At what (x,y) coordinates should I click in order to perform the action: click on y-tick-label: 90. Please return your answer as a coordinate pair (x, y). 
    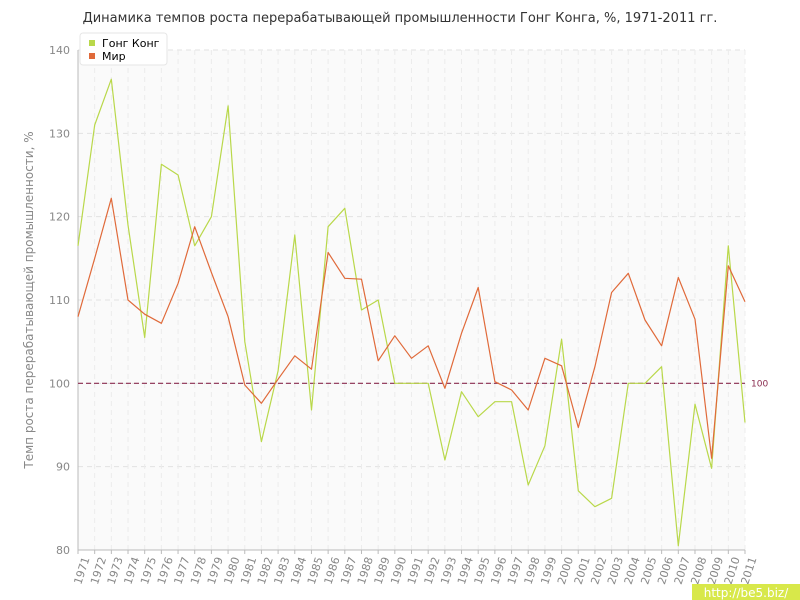
    Looking at the image, I should click on (63, 467).